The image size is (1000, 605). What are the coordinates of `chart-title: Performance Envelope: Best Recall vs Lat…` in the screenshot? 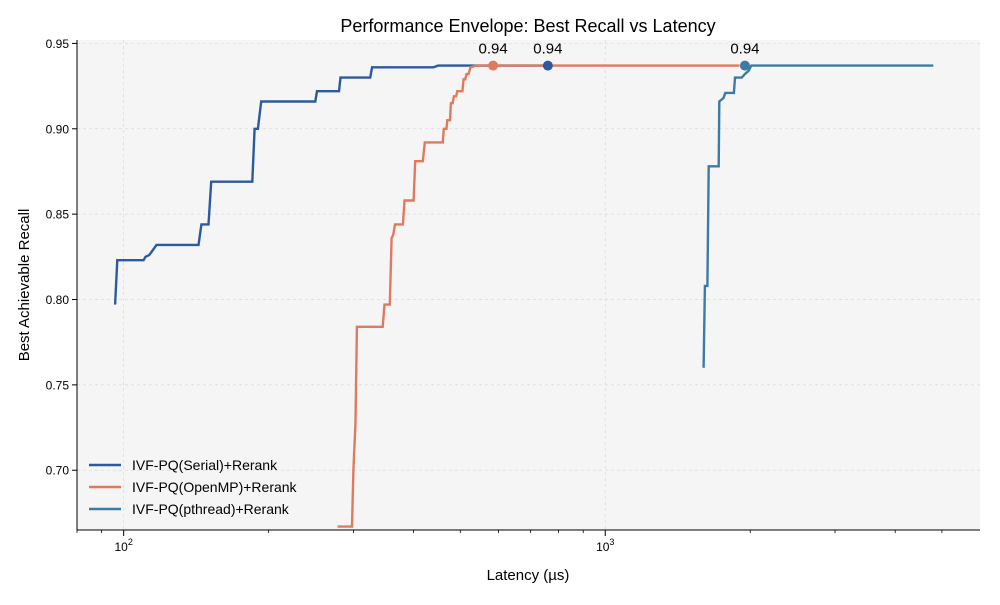 It's located at (527, 26).